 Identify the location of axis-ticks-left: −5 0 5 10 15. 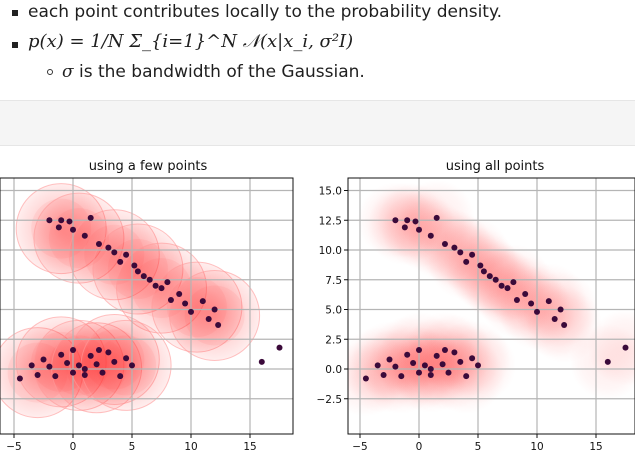
(131, 442).